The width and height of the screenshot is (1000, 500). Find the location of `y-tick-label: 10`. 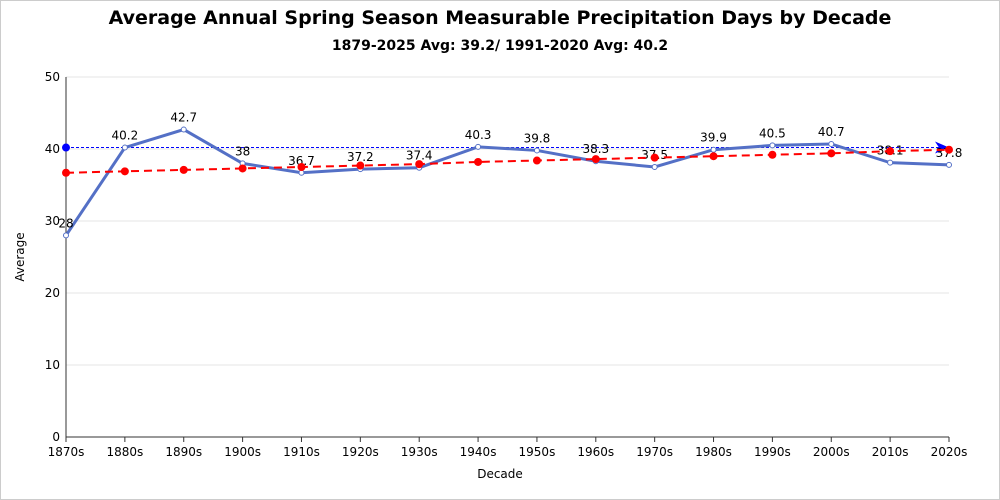

y-tick-label: 10 is located at coordinates (52, 365).